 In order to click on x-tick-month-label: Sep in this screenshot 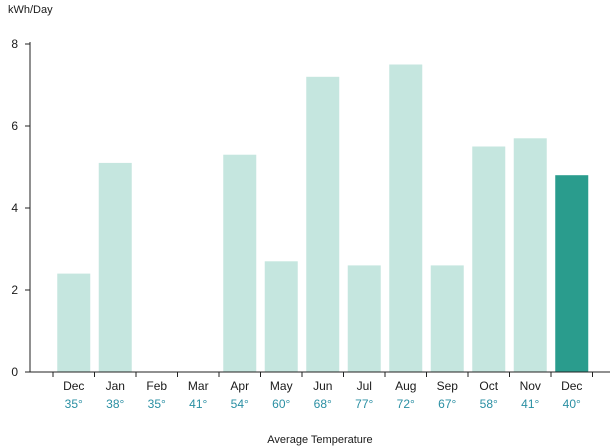, I will do `click(448, 386)`.